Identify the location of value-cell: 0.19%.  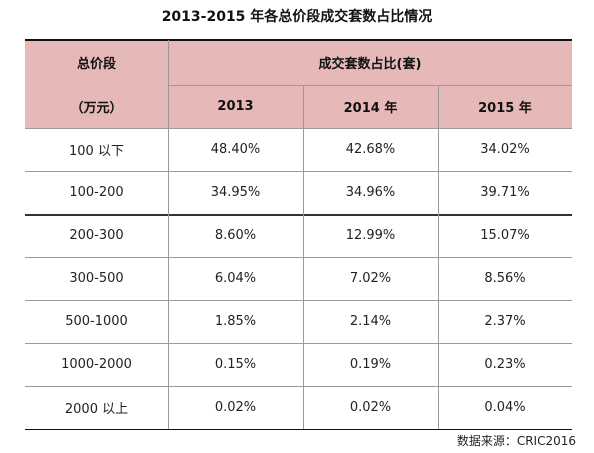
(370, 364).